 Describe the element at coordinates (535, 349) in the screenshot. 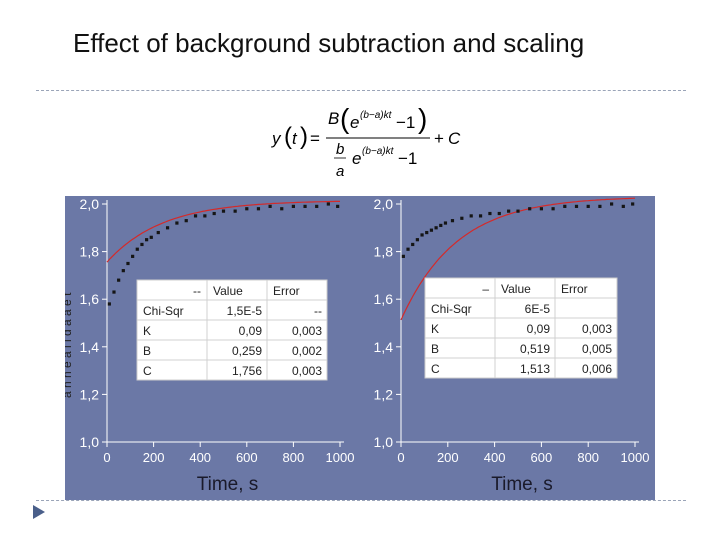

I see `table-cell: 0,519` at that location.